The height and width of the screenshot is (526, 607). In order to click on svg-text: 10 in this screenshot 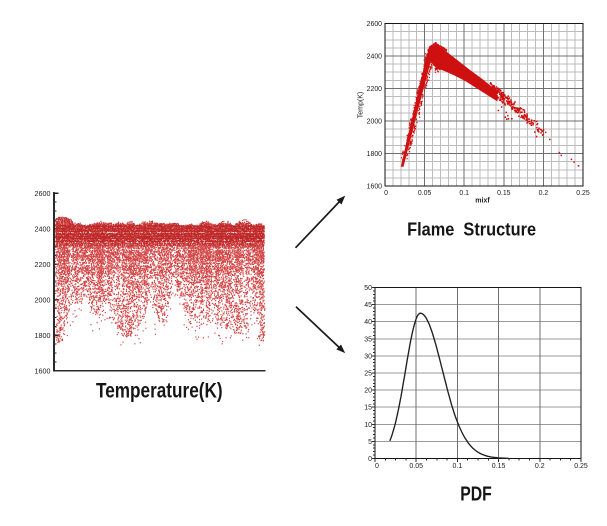, I will do `click(368, 425)`.